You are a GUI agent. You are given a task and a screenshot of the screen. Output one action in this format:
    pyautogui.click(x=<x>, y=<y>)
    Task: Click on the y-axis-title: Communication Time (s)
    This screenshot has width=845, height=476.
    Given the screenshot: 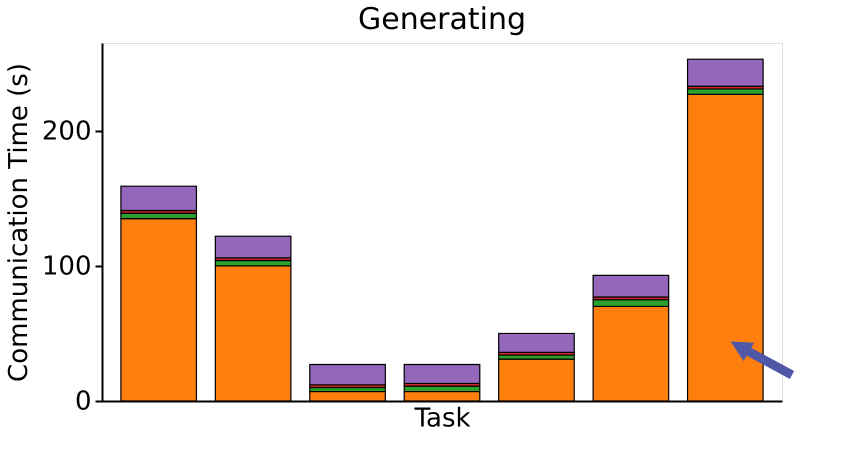 What is the action you would take?
    pyautogui.click(x=19, y=222)
    